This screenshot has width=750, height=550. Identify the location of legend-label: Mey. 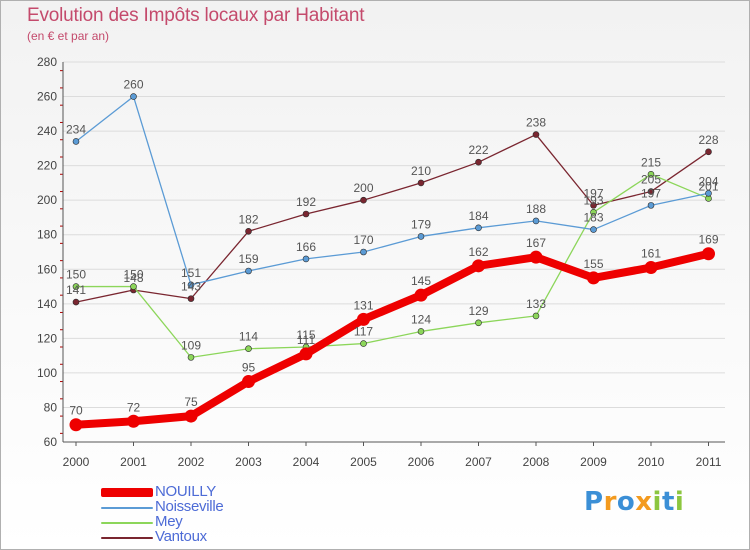
(169, 521).